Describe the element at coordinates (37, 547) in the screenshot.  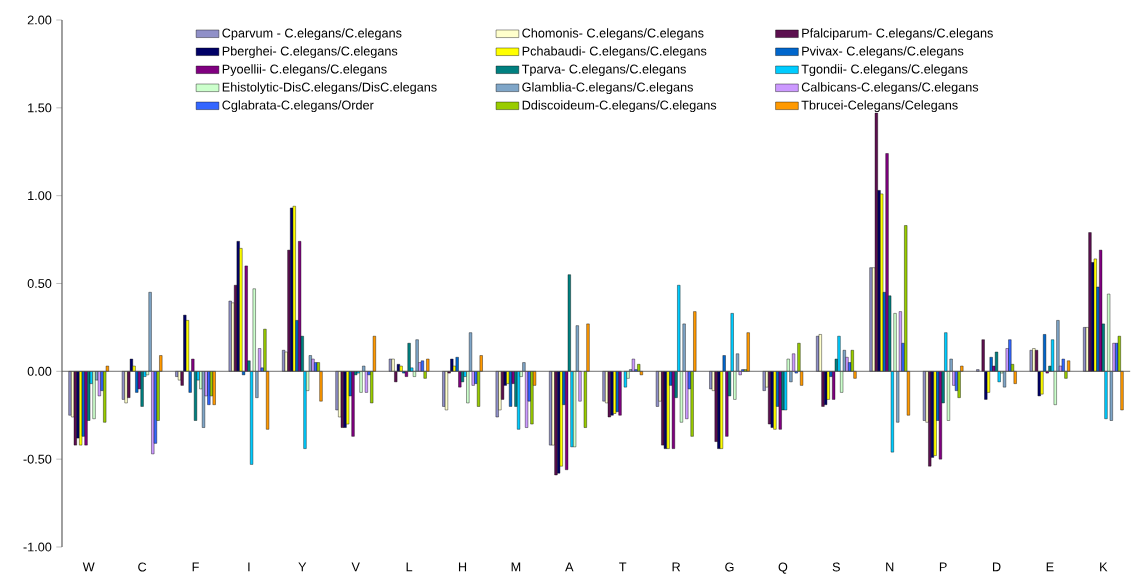
I see `y-tick-label: -1.00` at that location.